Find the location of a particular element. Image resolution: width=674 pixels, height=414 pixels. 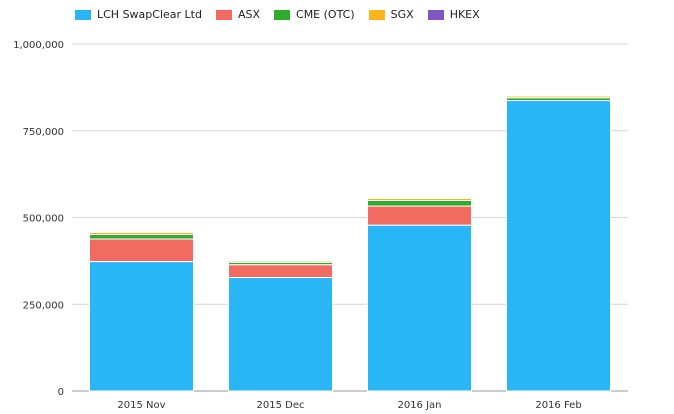

y-tick-label: 500,000 is located at coordinates (43, 219).